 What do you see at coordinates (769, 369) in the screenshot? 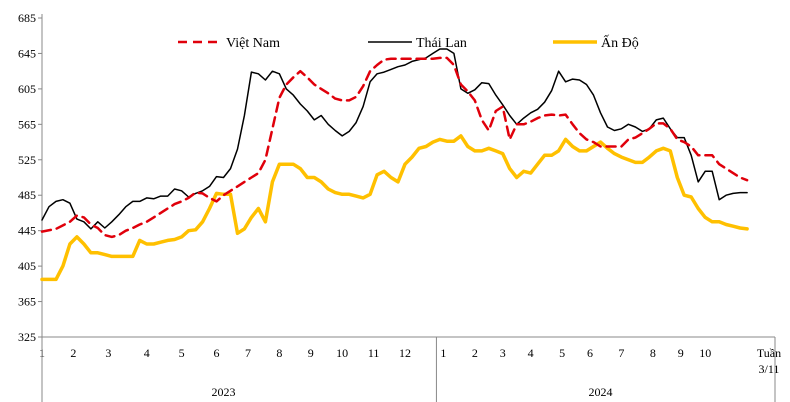
I see `x-last-label: 3/11` at bounding box center [769, 369].